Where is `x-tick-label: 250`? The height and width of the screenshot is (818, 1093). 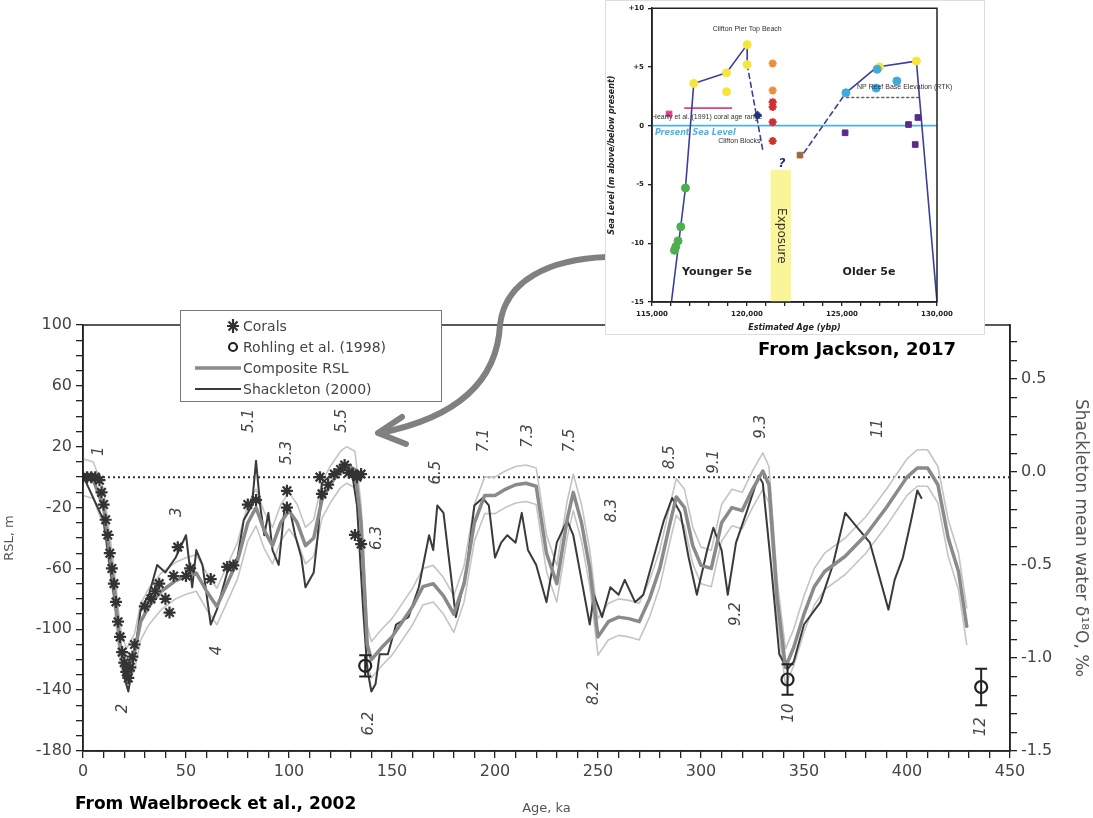 x-tick-label: 250 is located at coordinates (598, 770).